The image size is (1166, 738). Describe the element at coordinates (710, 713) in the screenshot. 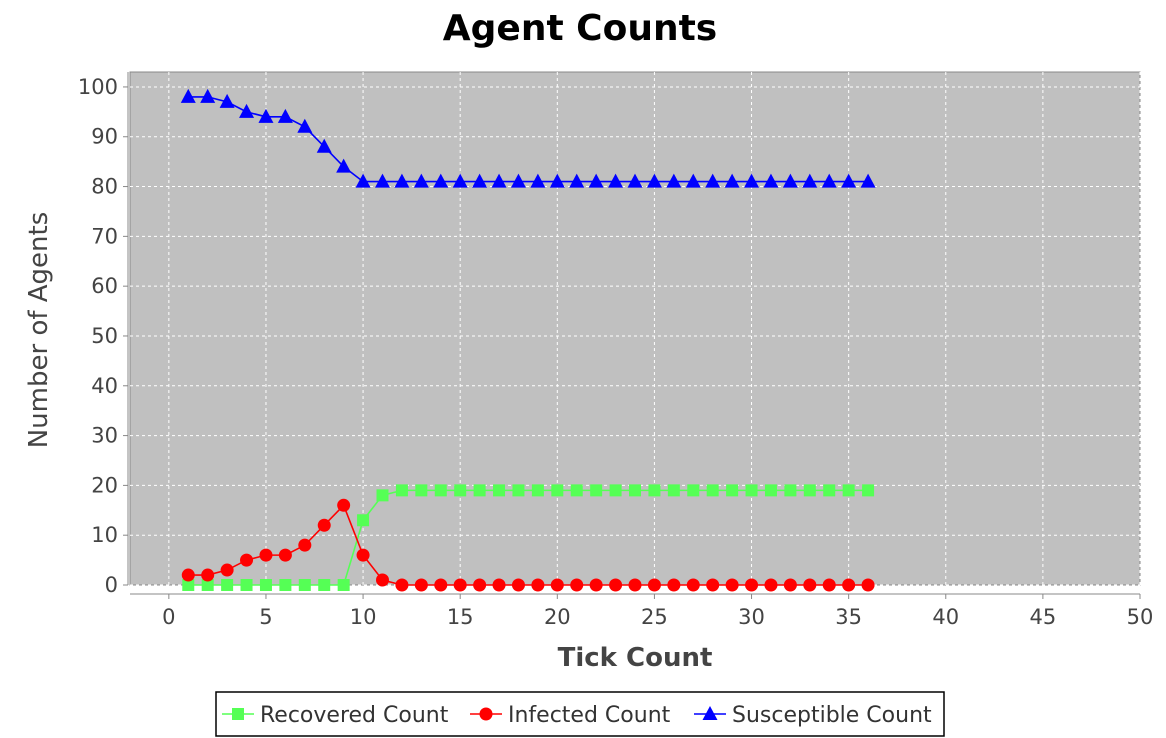

I see `legend-marker-susceptible-count` at that location.